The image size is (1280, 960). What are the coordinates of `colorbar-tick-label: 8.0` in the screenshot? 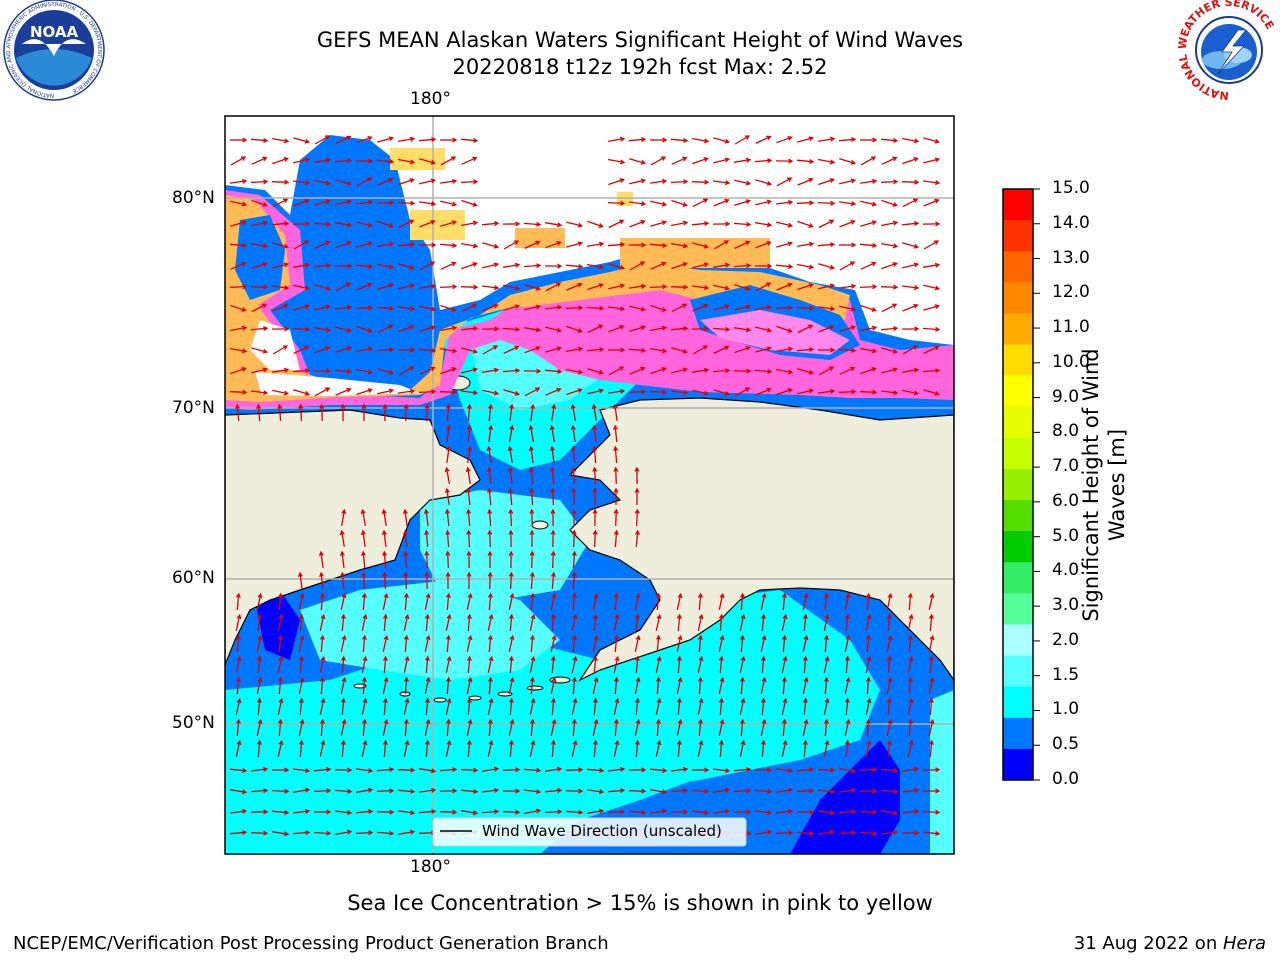 It's located at (1066, 431).